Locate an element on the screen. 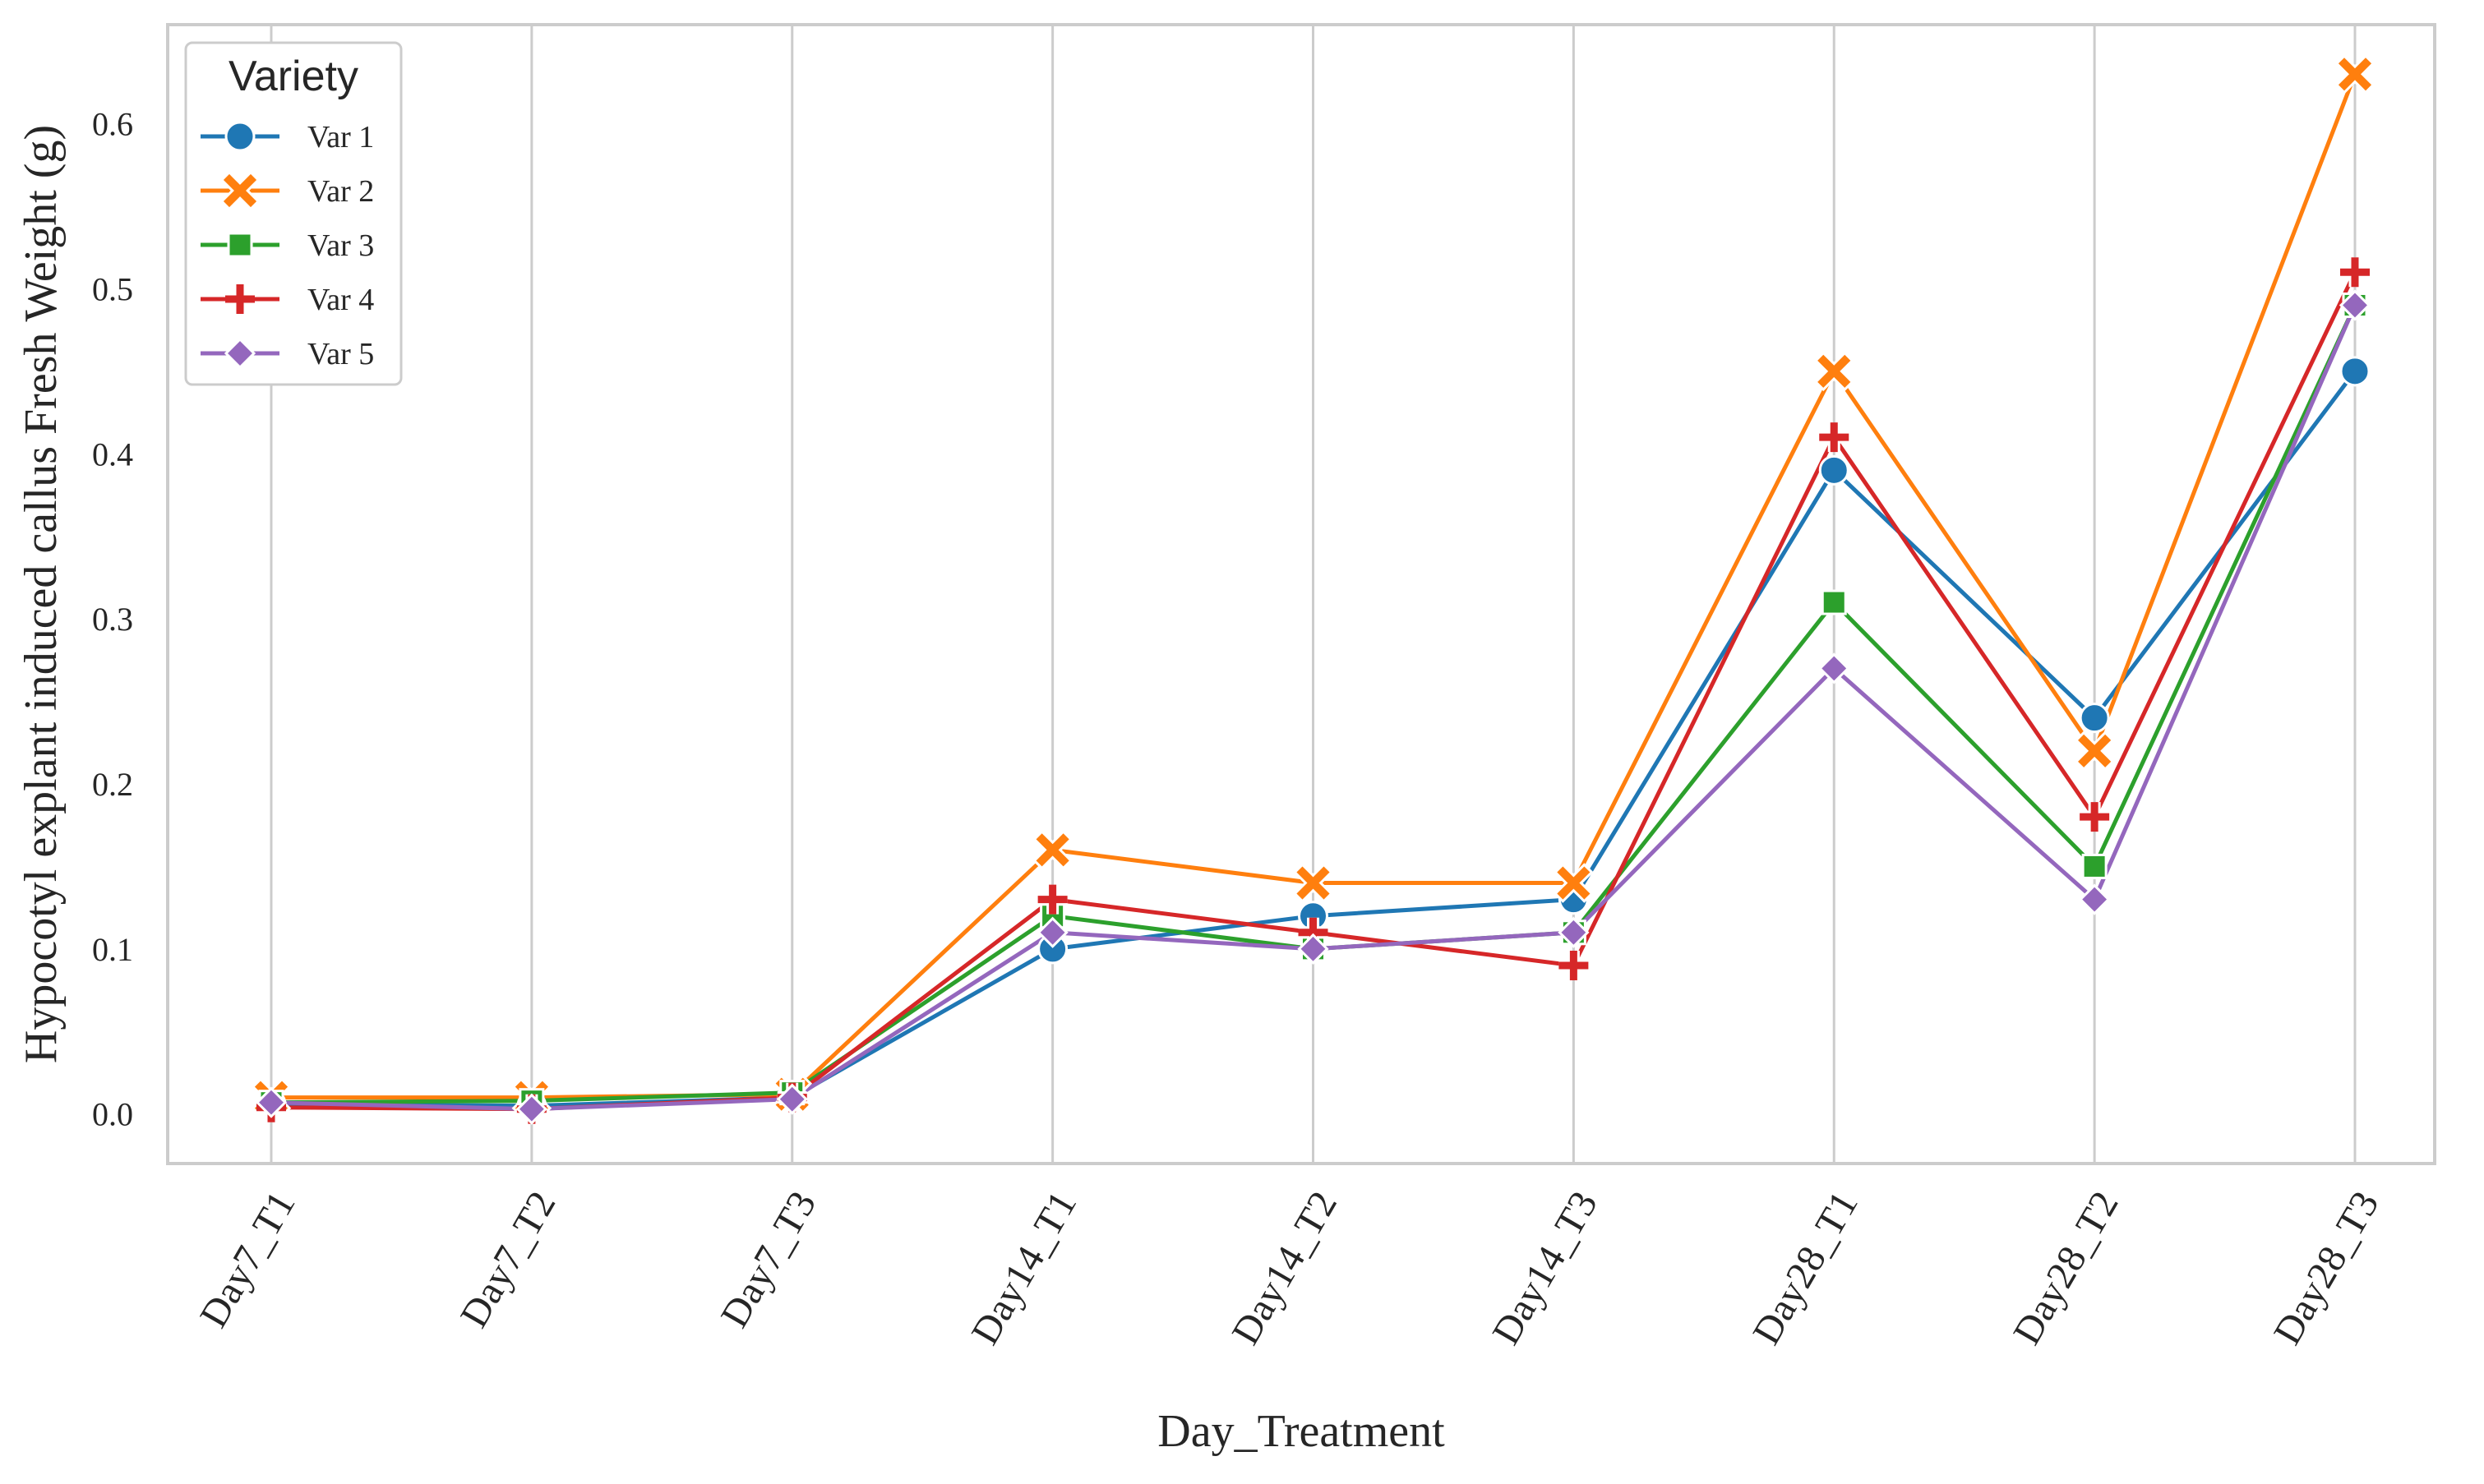 This screenshot has height=1484, width=2484. legend-label: Var 3 is located at coordinates (341, 245).